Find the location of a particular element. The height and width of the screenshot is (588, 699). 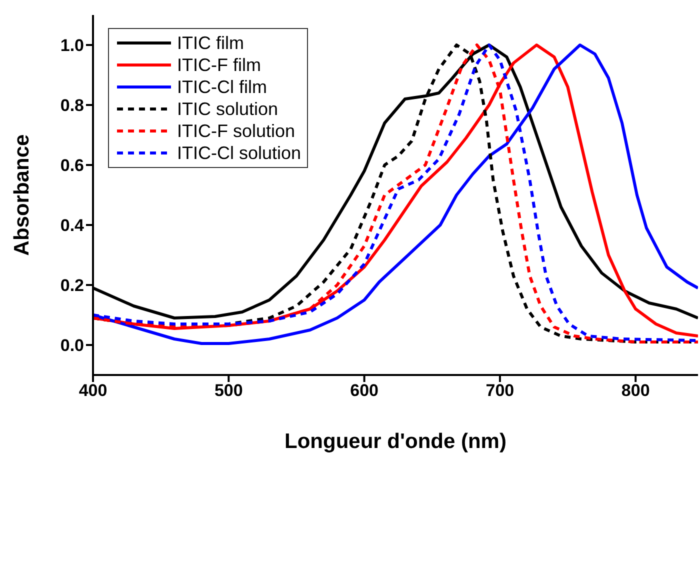

legend-label: ITIC solution is located at coordinates (227, 109).